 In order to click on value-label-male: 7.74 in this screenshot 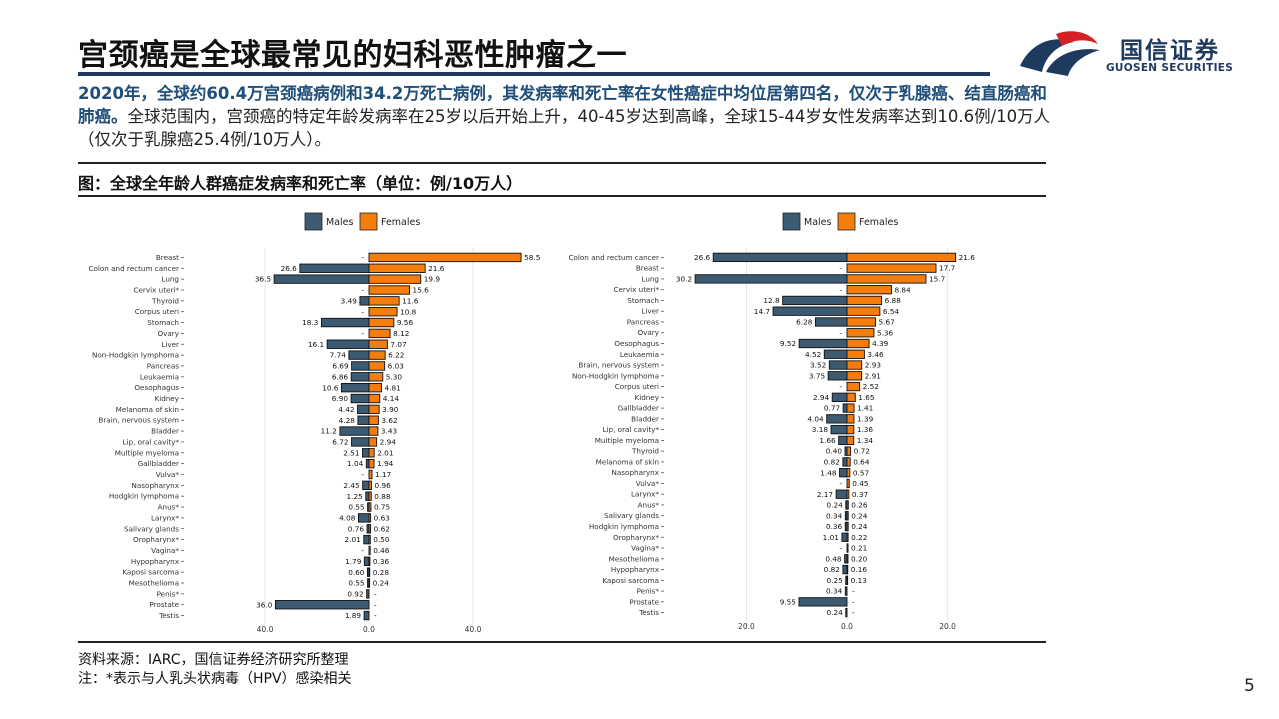, I will do `click(338, 355)`.